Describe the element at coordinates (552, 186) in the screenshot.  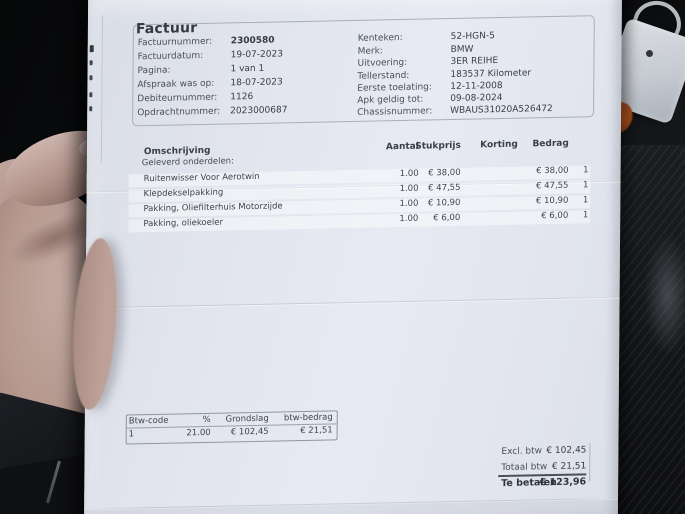
I see `item-amount: € 47,55` at that location.